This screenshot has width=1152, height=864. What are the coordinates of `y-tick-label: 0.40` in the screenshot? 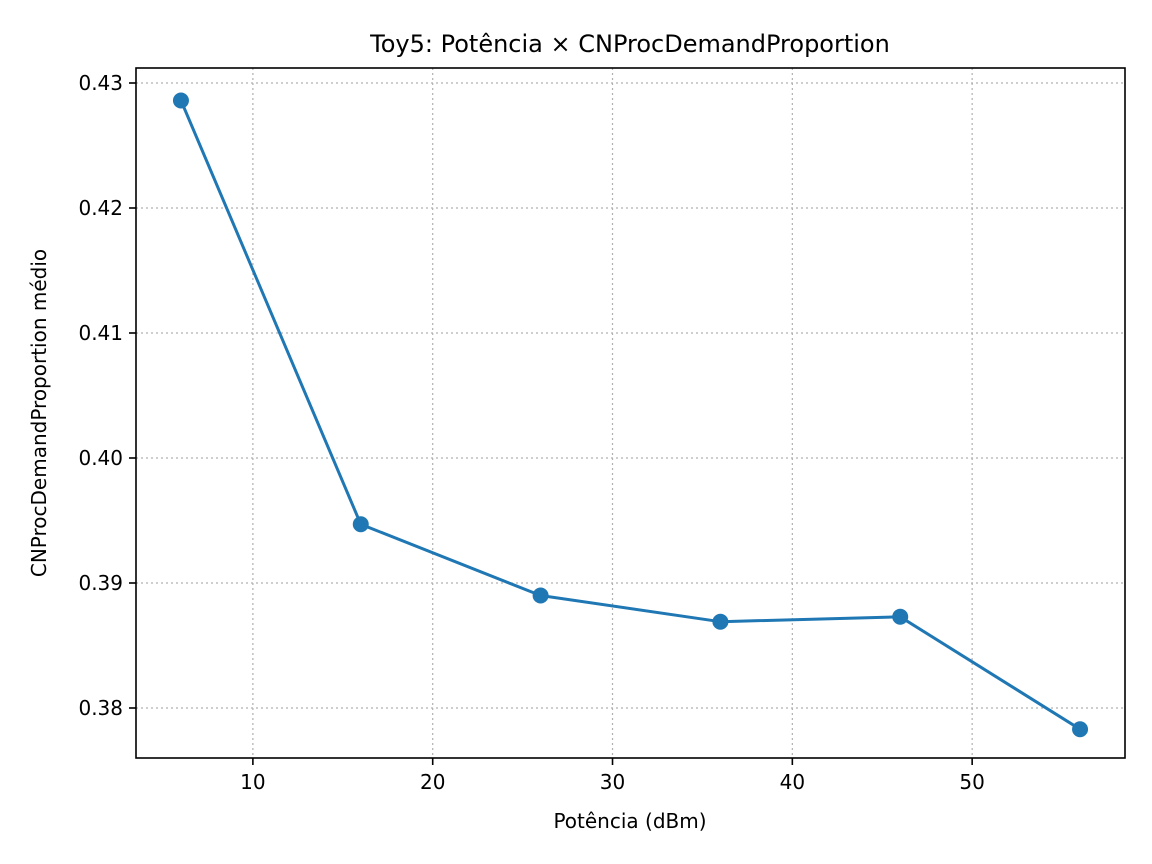 It's located at (100, 458).